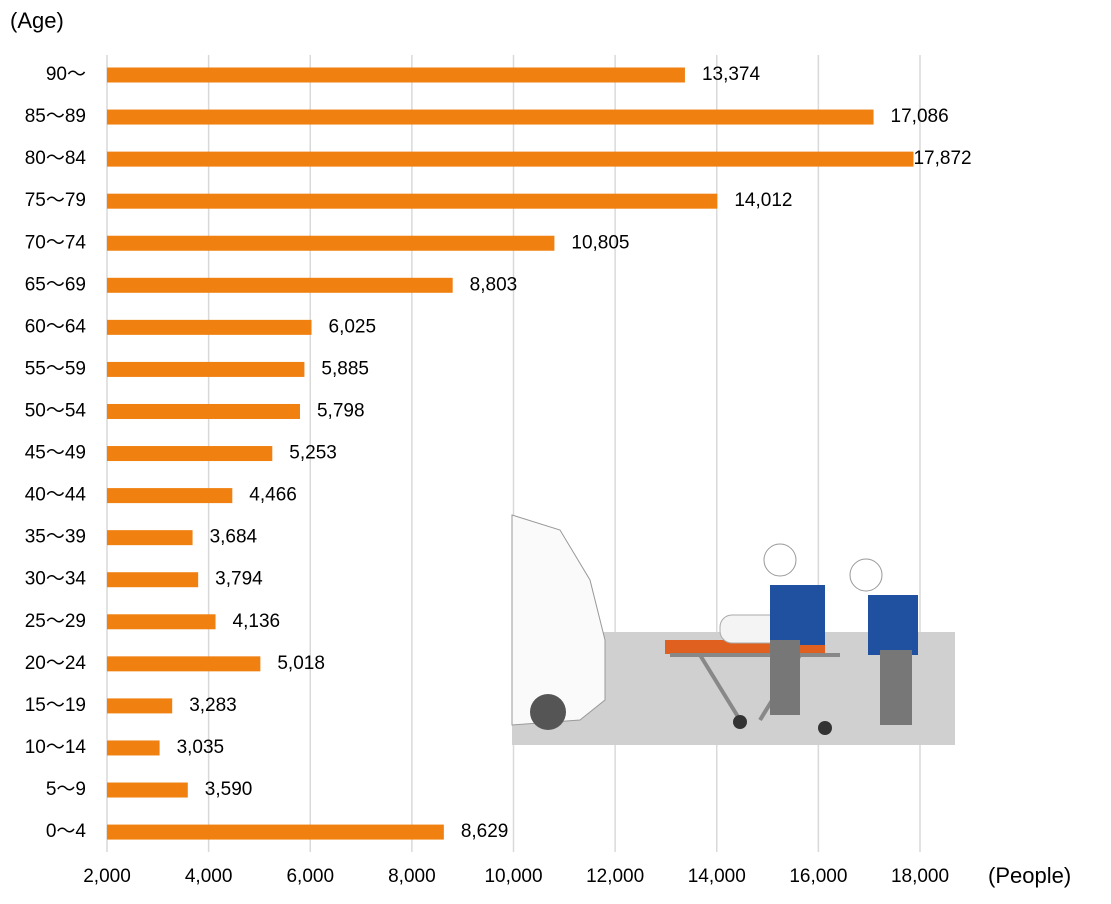  I want to click on y-tick-label: 35〜39, so click(55, 537).